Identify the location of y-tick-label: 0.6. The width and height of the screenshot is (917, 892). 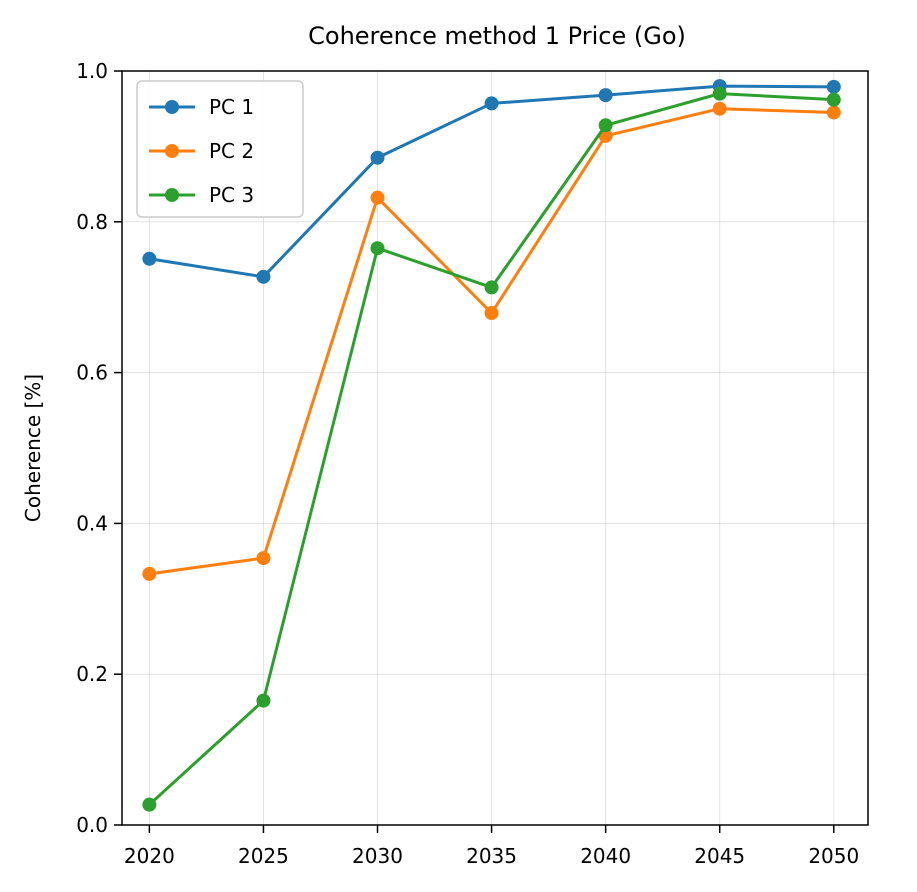
(92, 373).